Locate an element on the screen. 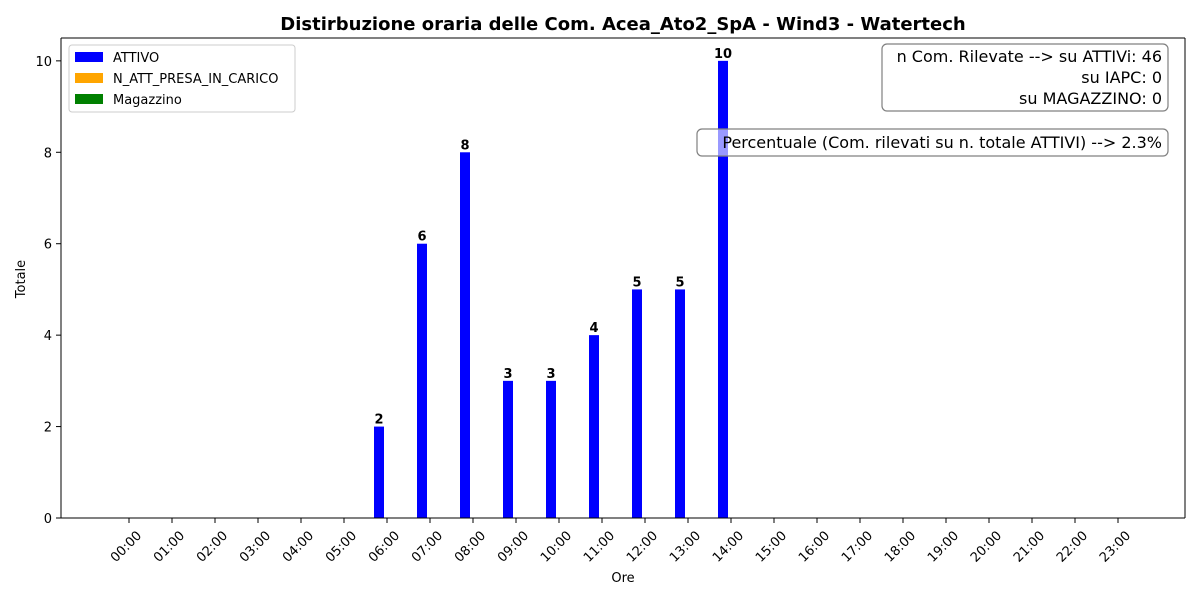  legend-frame is located at coordinates (182, 78).